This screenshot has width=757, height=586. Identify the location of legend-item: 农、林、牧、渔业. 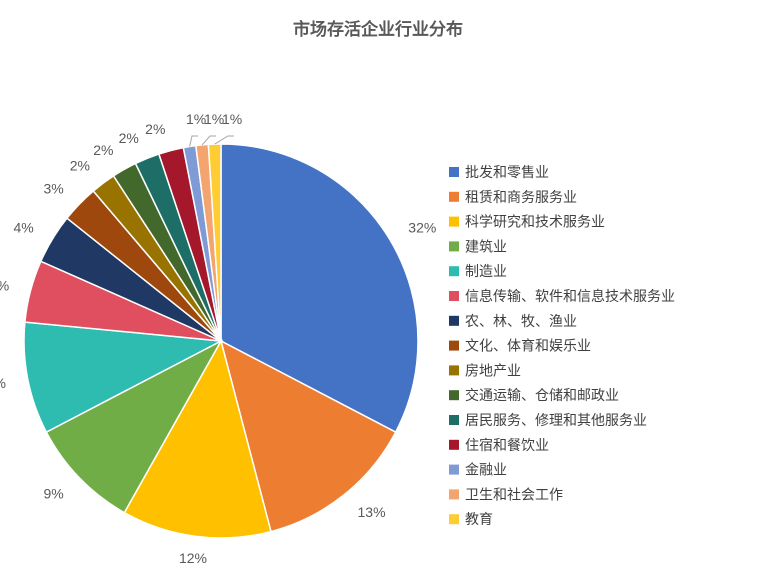
(513, 322).